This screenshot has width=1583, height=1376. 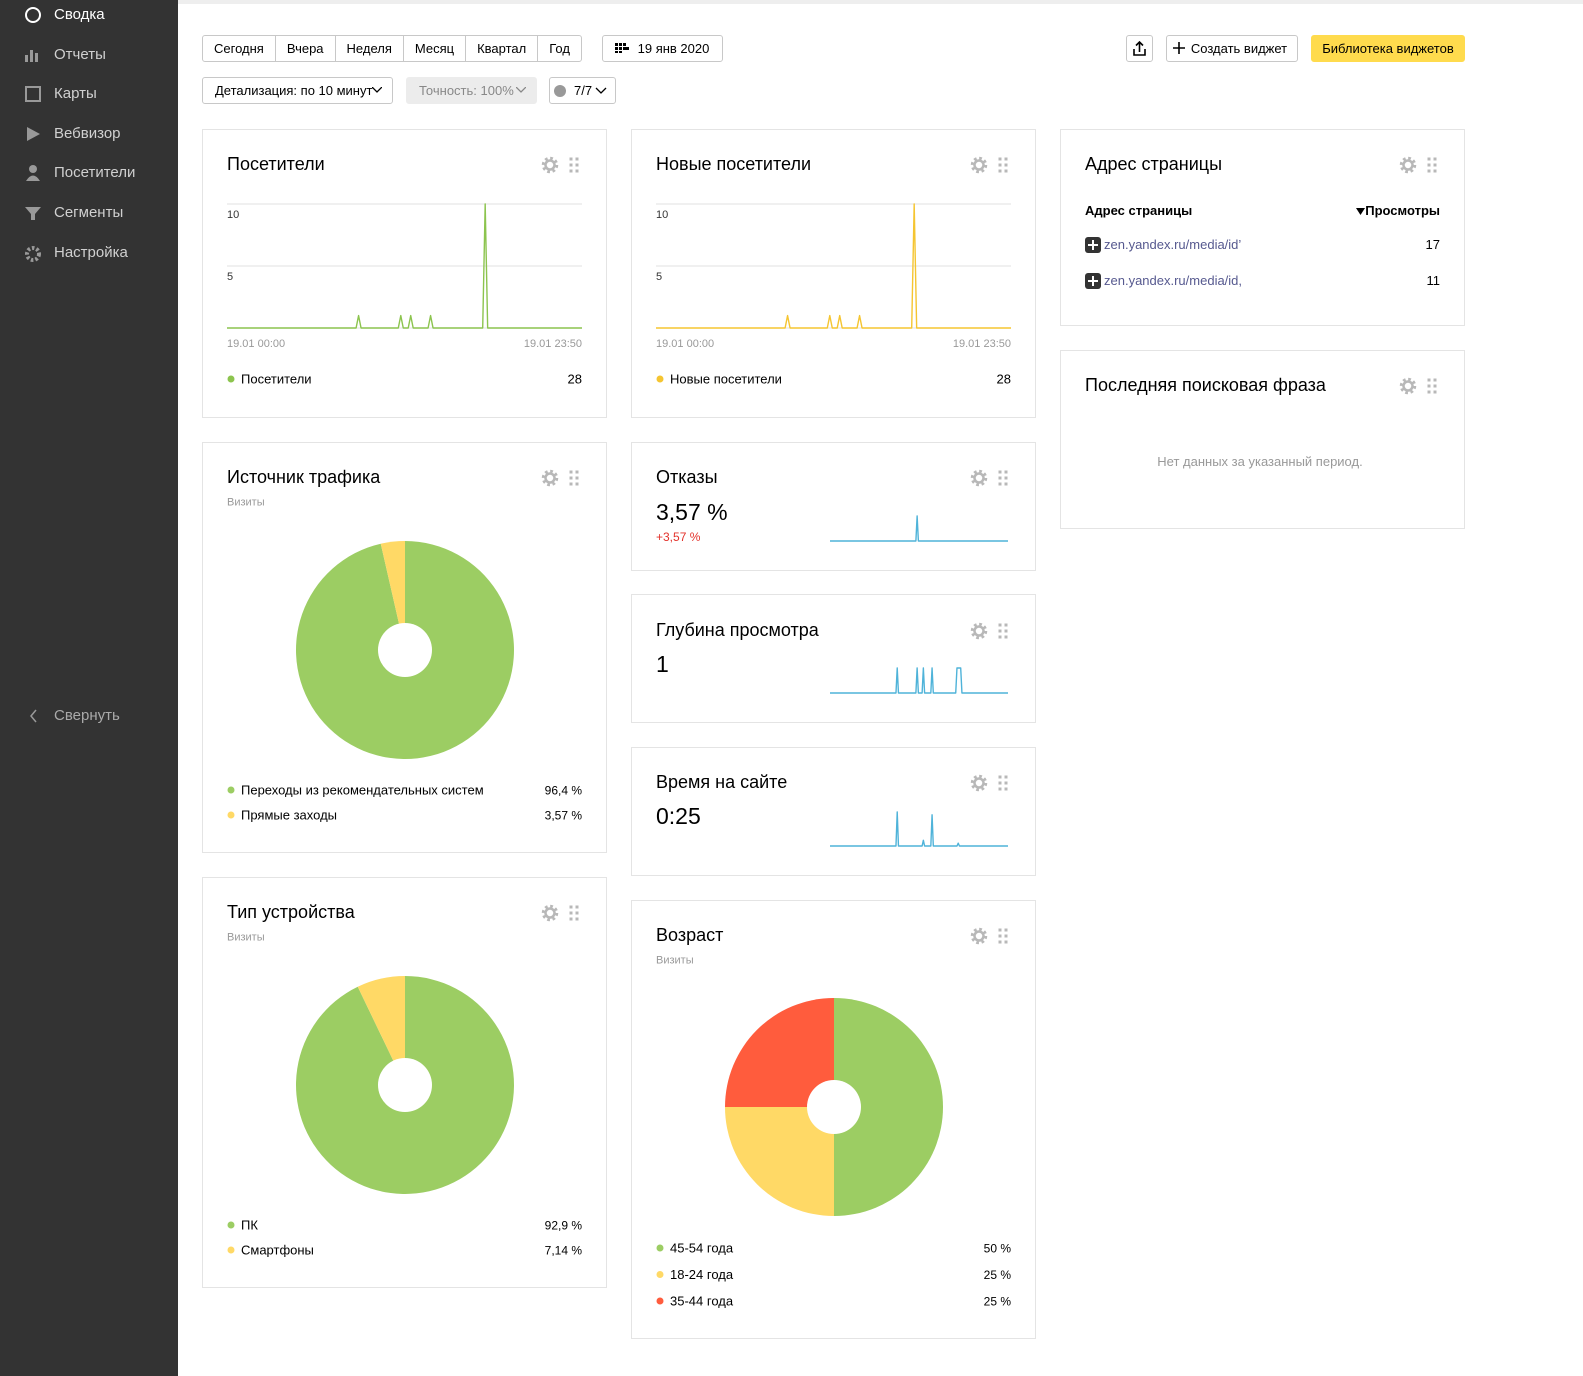 I want to click on share-icon, so click(x=1139, y=48).